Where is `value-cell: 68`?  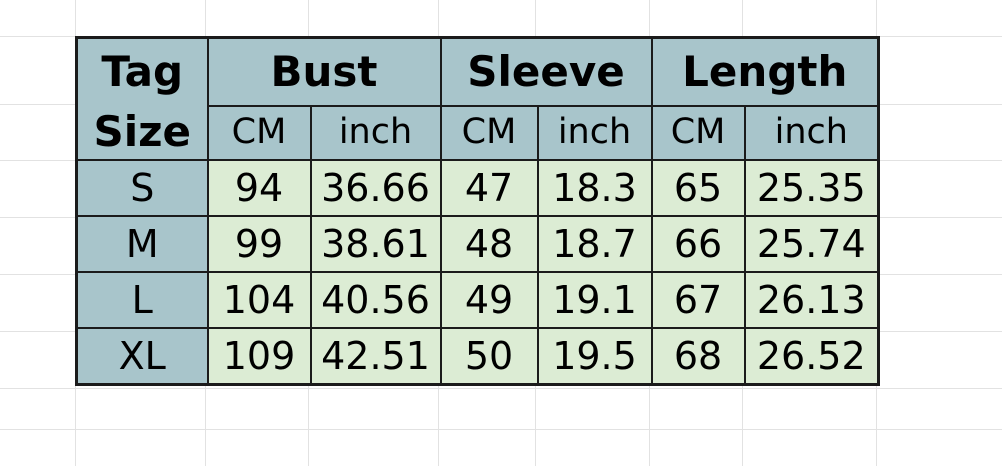 value-cell: 68 is located at coordinates (698, 356).